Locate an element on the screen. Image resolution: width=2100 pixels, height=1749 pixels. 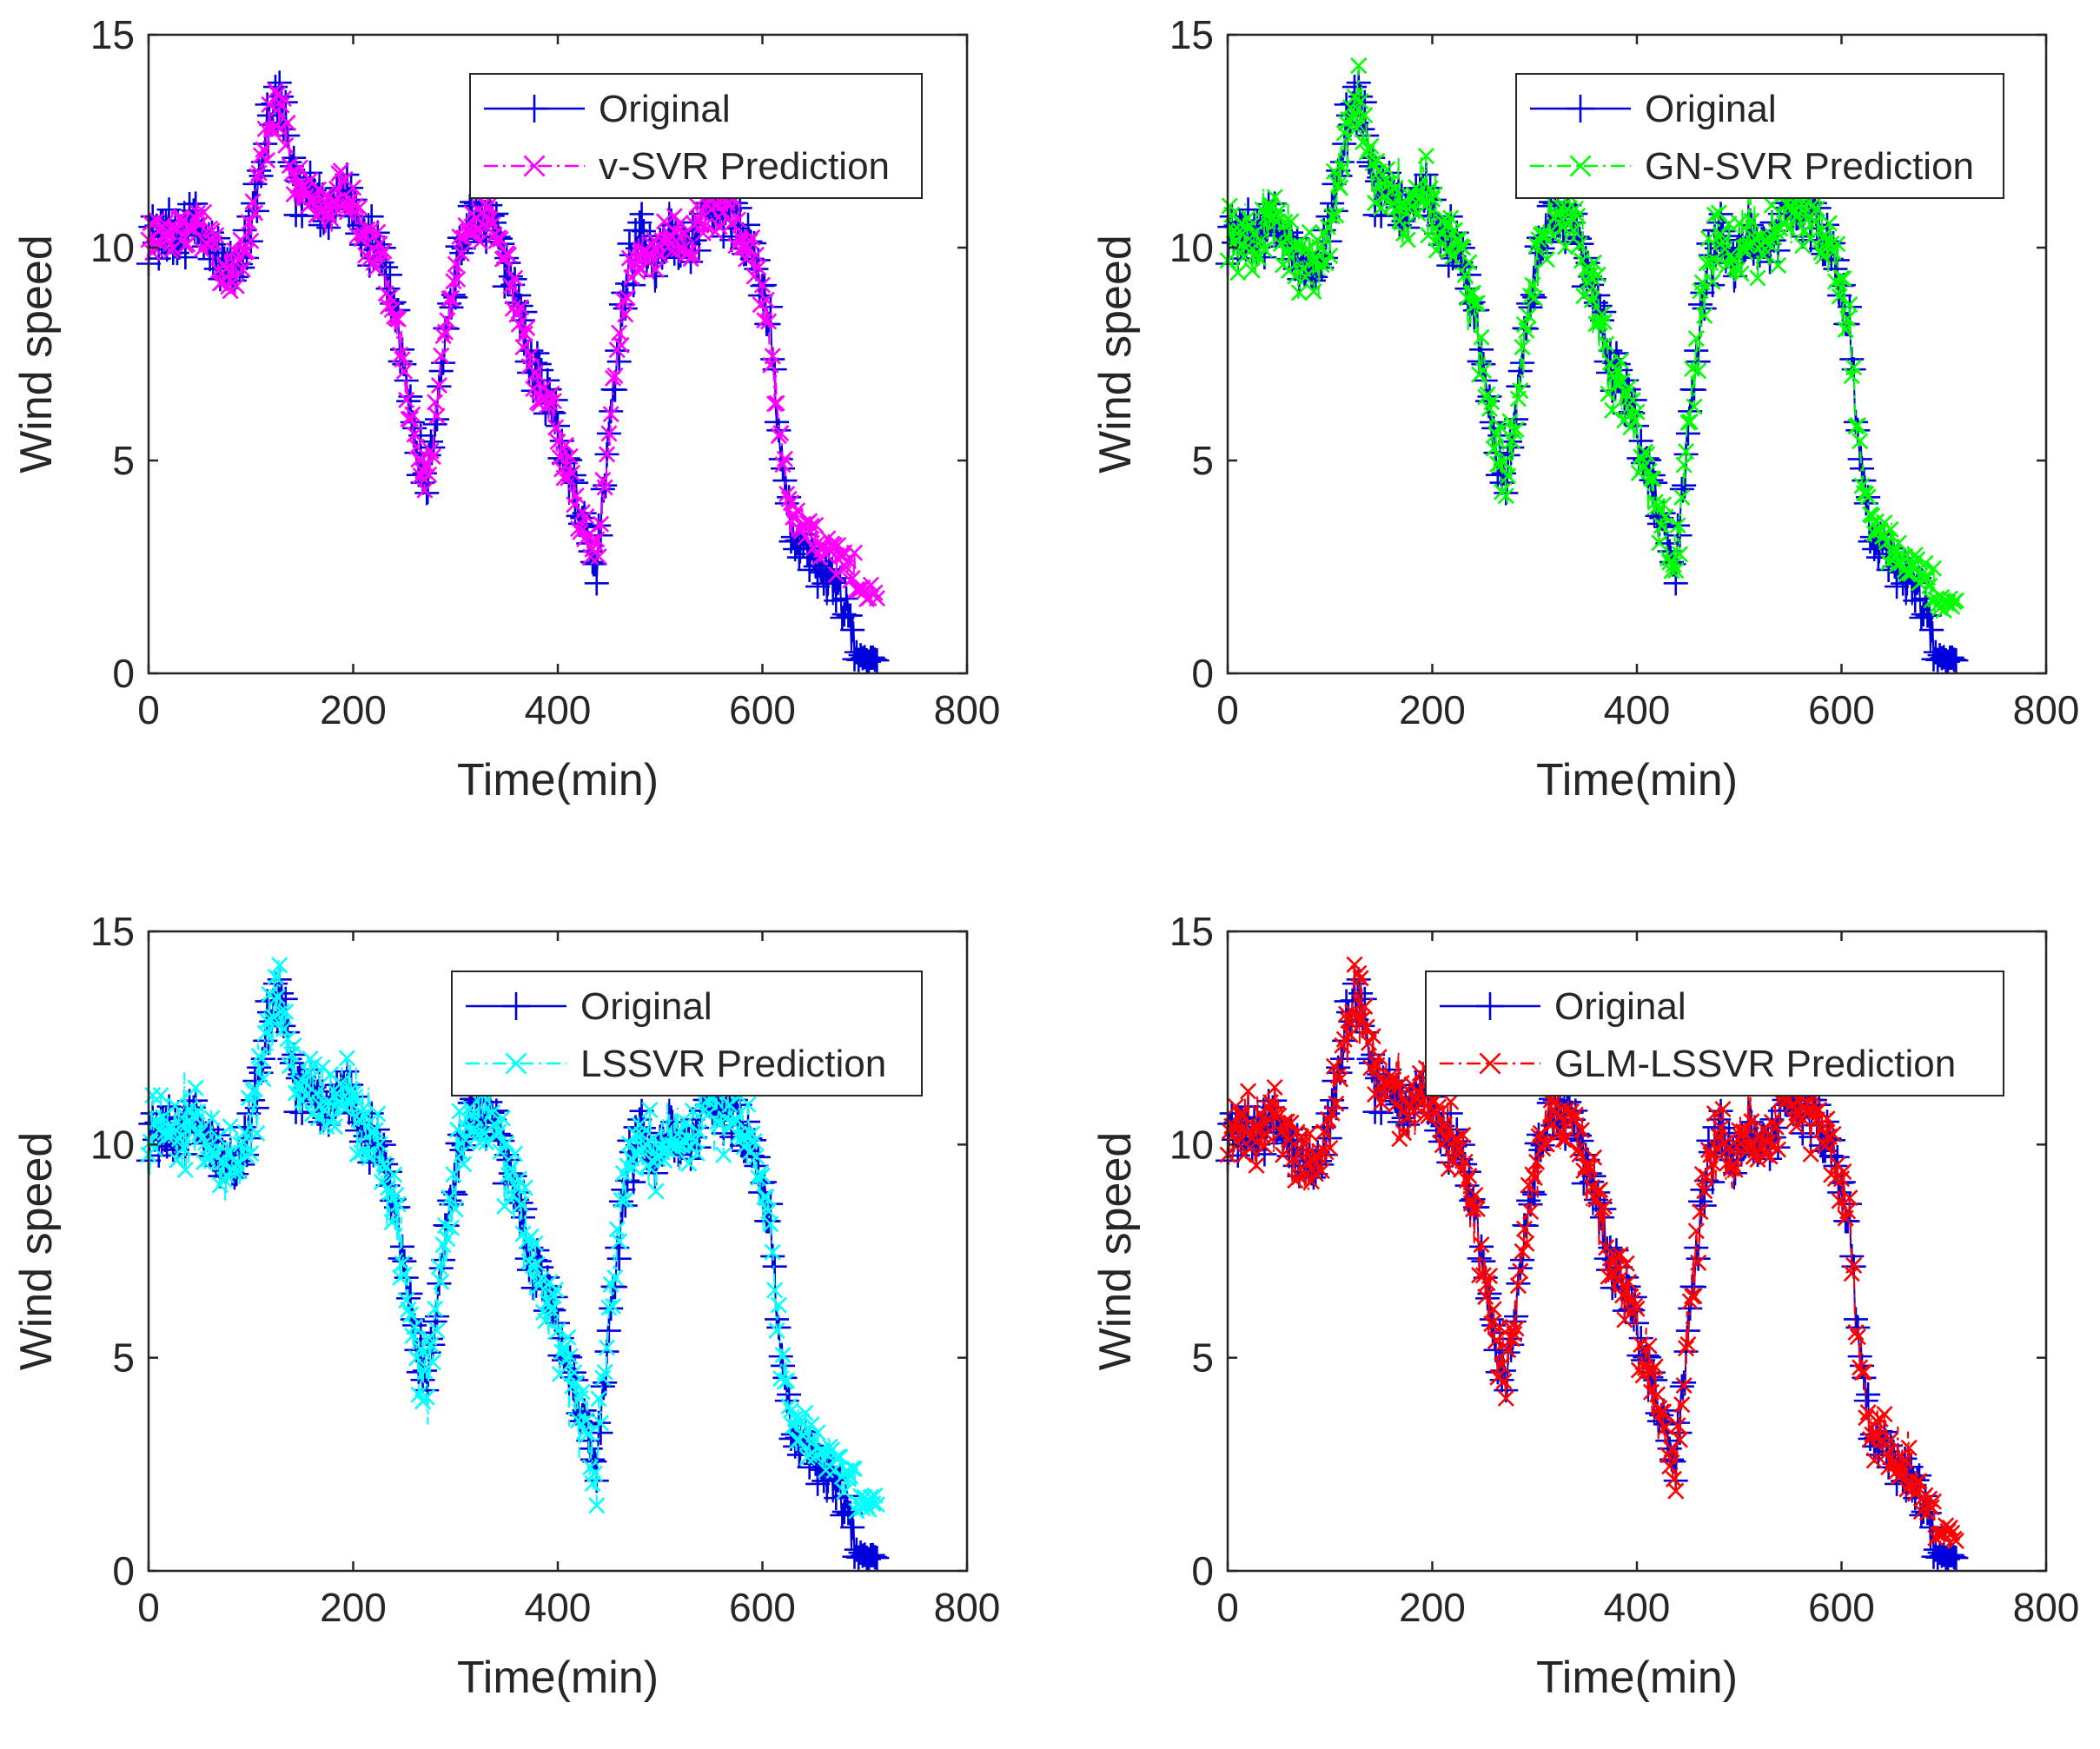
legend-label-prediction: GLM-LSSVR Prediction is located at coordinates (1755, 1064).